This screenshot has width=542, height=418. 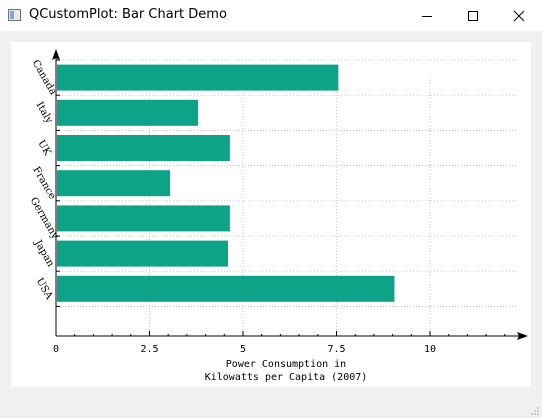 I want to click on resize-grip-icon, so click(x=535, y=411).